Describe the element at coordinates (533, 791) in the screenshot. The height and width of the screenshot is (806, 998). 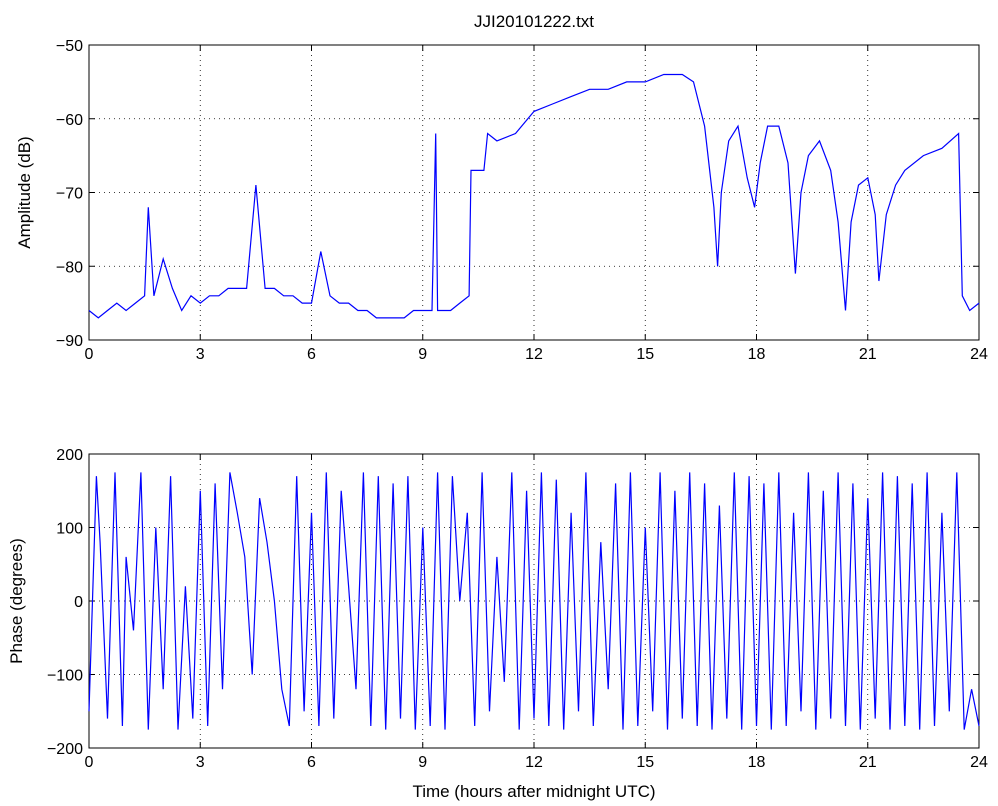
I see `x-axis-label: Time (hours after midnight UTC)` at that location.